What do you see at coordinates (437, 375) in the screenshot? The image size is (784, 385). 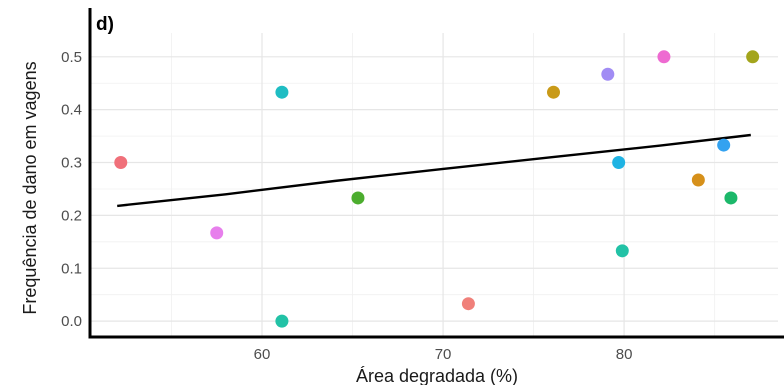 I see `x-axis-title: Área degradada (%)` at bounding box center [437, 375].